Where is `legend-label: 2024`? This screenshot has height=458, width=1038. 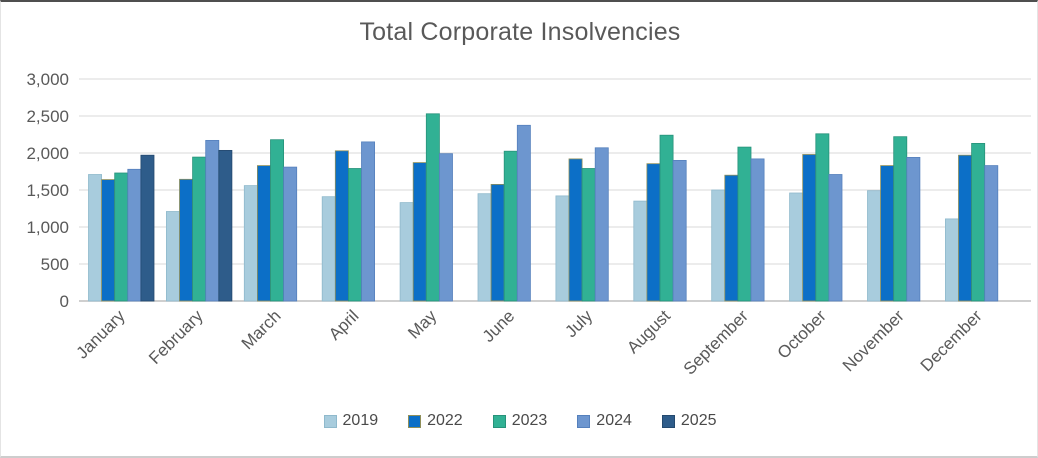 legend-label: 2024 is located at coordinates (614, 420).